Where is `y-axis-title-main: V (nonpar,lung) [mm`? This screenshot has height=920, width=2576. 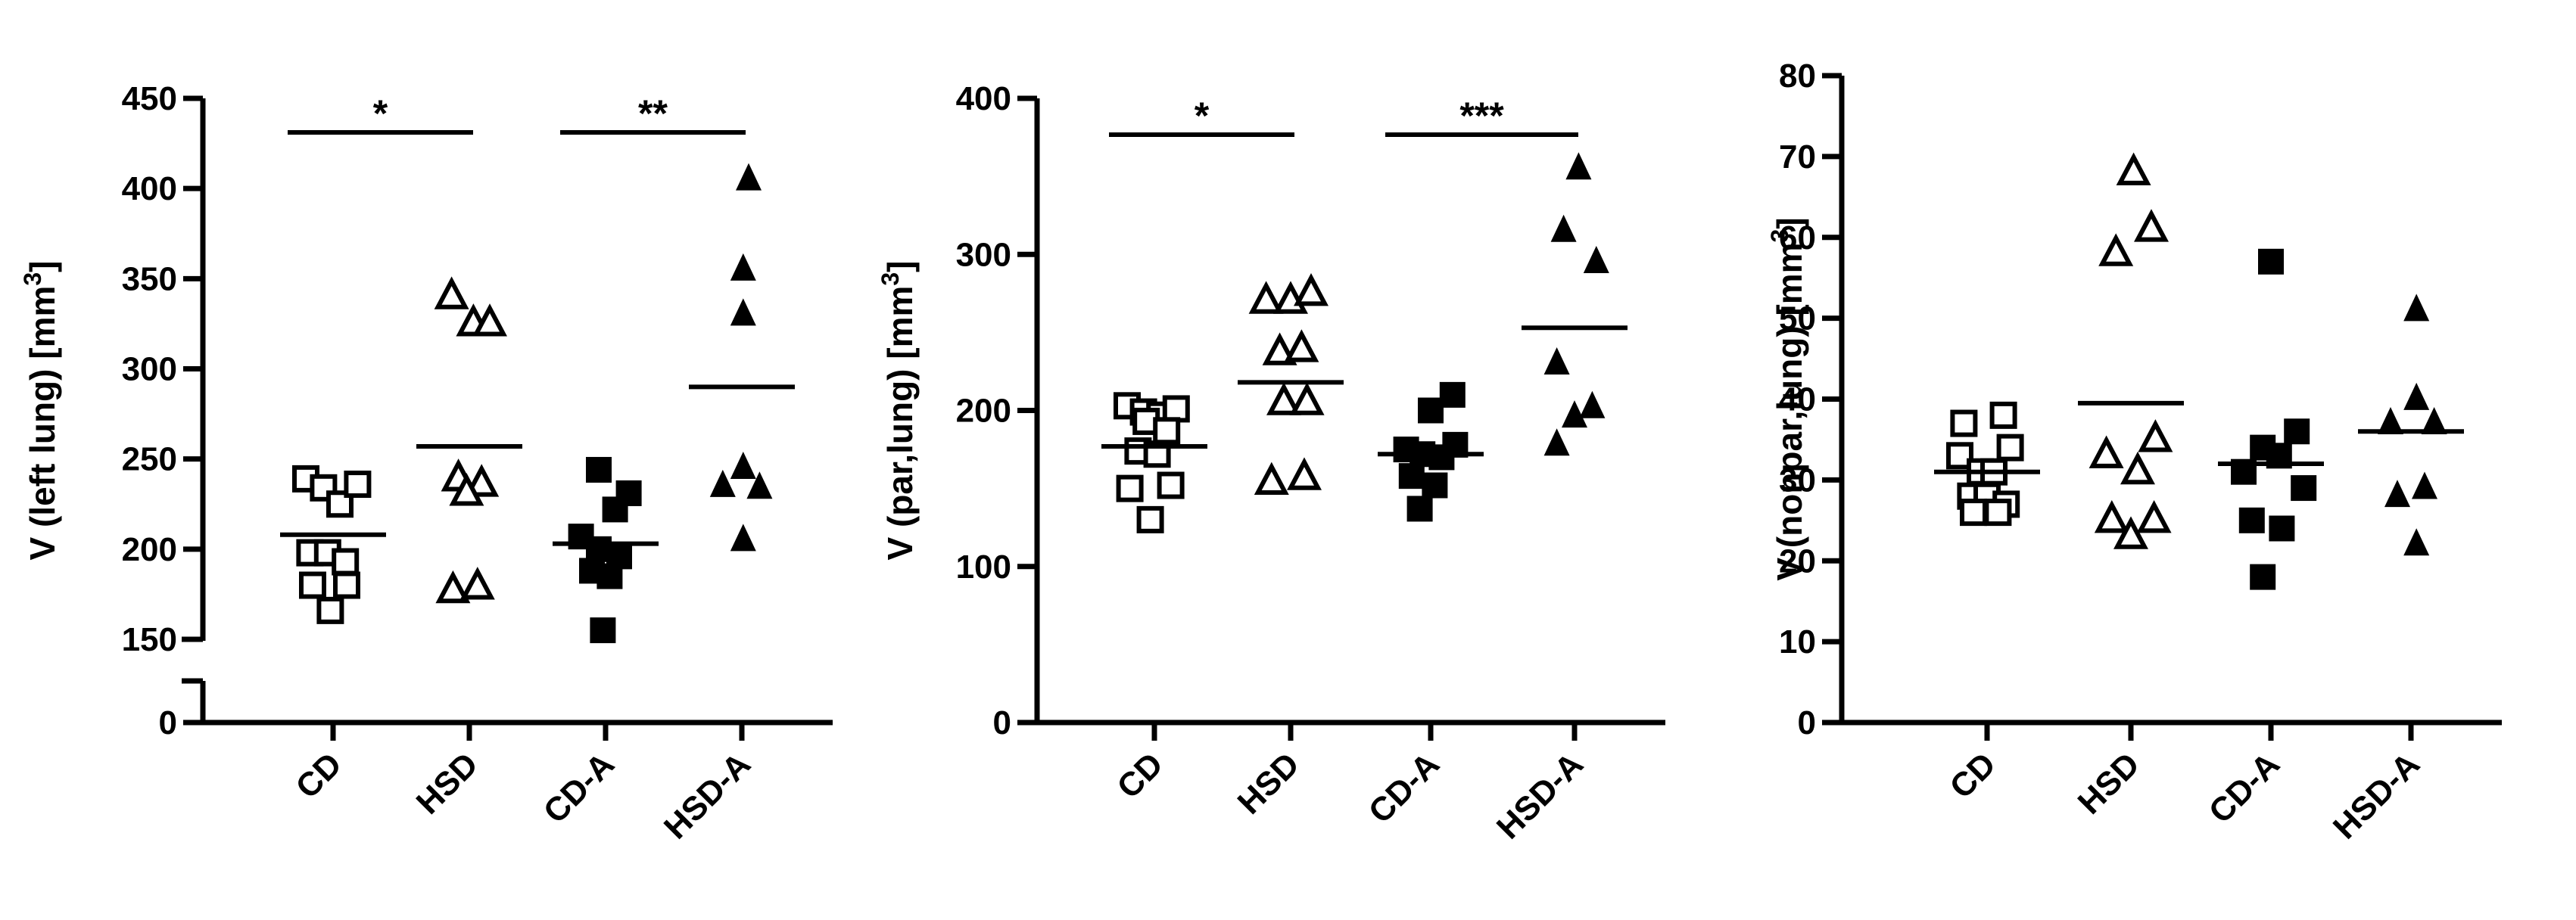
y-axis-title-main: V (nonpar,lung) [mm is located at coordinates (1789, 411).